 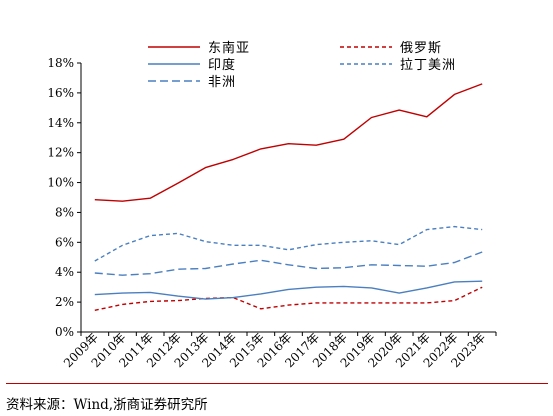 What do you see at coordinates (64, 272) in the screenshot?
I see `y-tick-label: 4%` at bounding box center [64, 272].